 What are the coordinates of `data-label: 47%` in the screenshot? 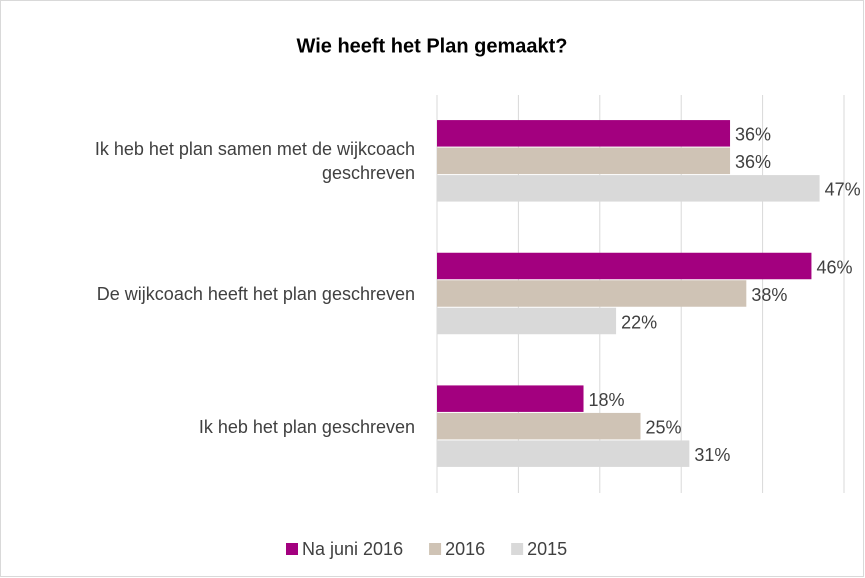 It's located at (843, 190).